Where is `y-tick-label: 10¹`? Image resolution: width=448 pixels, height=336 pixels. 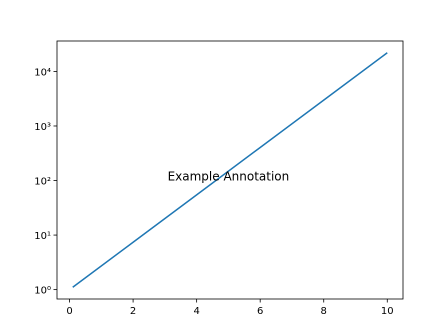
y-tick-label: 10¹ is located at coordinates (42, 236).